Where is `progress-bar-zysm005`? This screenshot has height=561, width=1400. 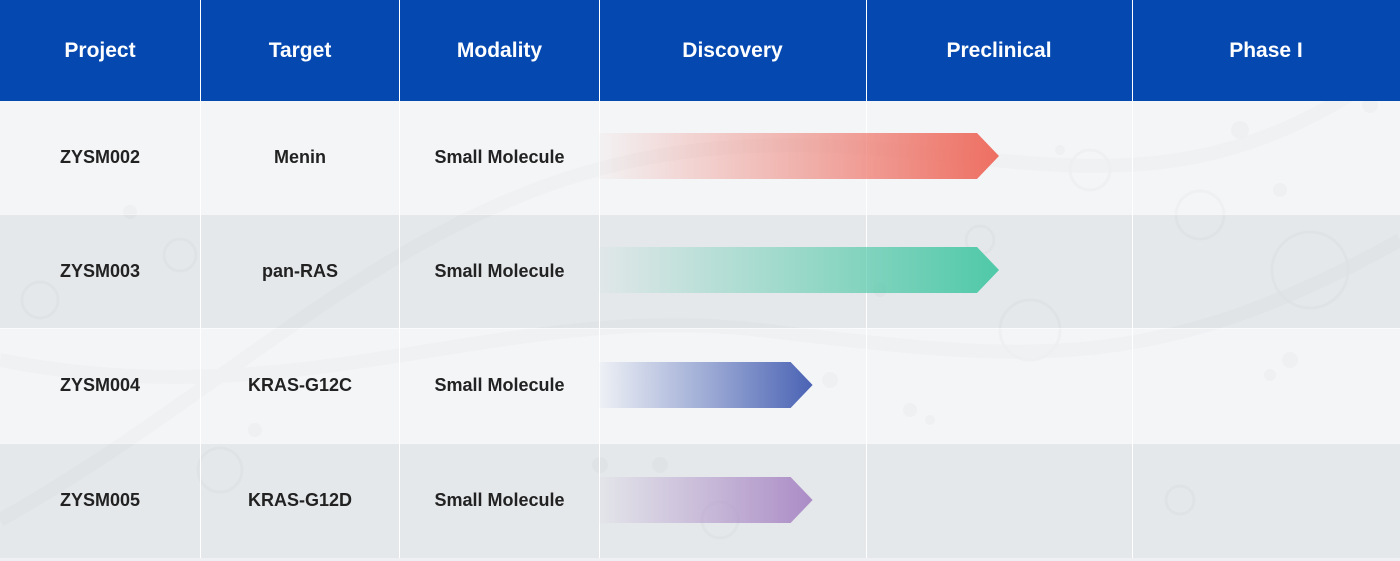 progress-bar-zysm005 is located at coordinates (706, 500).